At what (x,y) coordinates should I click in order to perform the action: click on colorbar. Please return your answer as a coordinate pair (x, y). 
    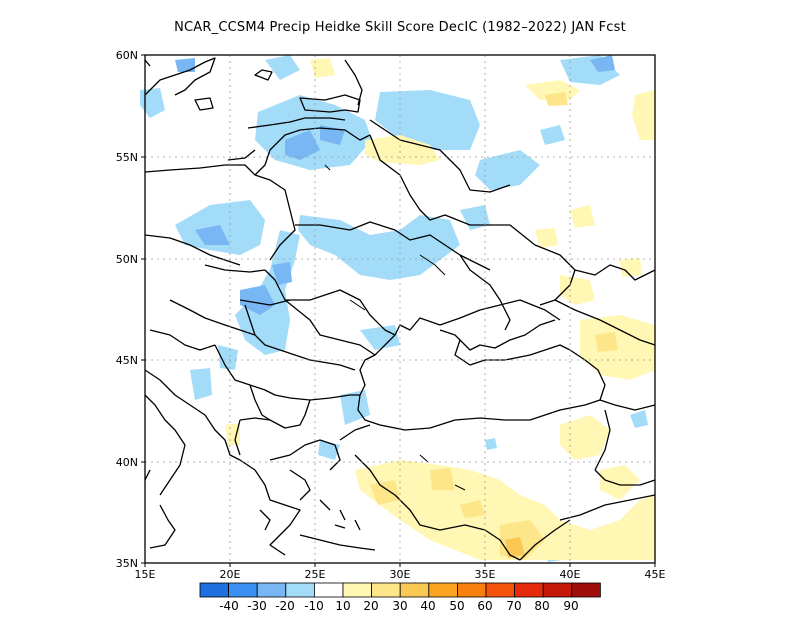
    Looking at the image, I should click on (400, 590).